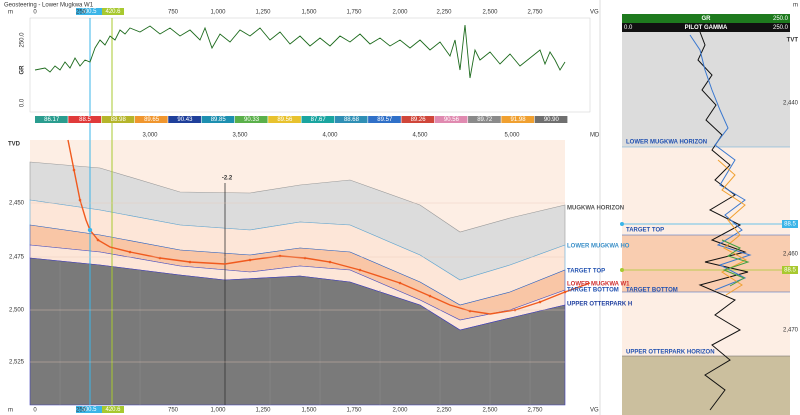  What do you see at coordinates (300, 51) in the screenshot?
I see `gr-curve` at bounding box center [300, 51].